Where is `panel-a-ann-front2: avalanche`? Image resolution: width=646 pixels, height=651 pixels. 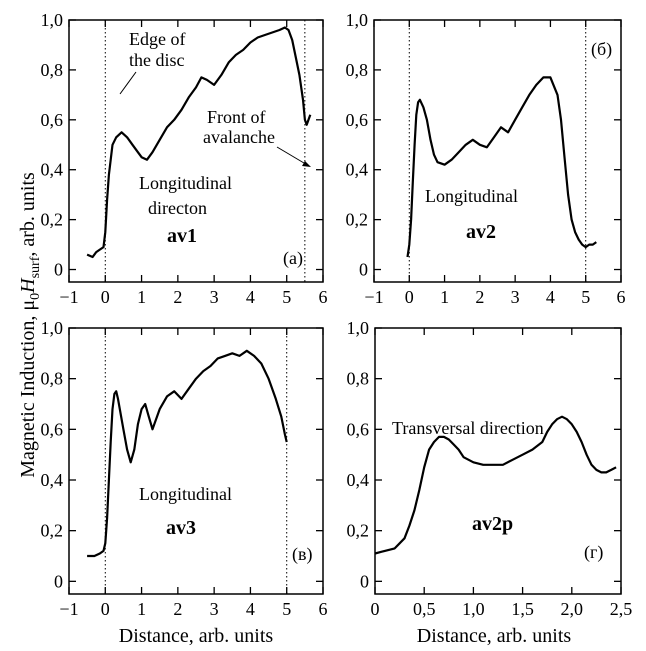
panel-a-ann-front2: avalanche is located at coordinates (239, 137).